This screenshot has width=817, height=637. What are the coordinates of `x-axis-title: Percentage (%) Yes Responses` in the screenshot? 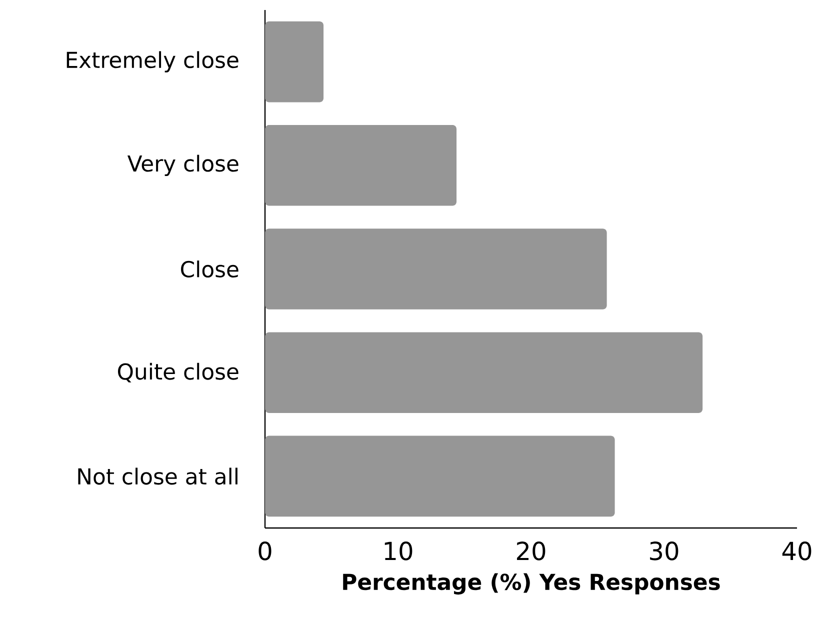 It's located at (531, 584).